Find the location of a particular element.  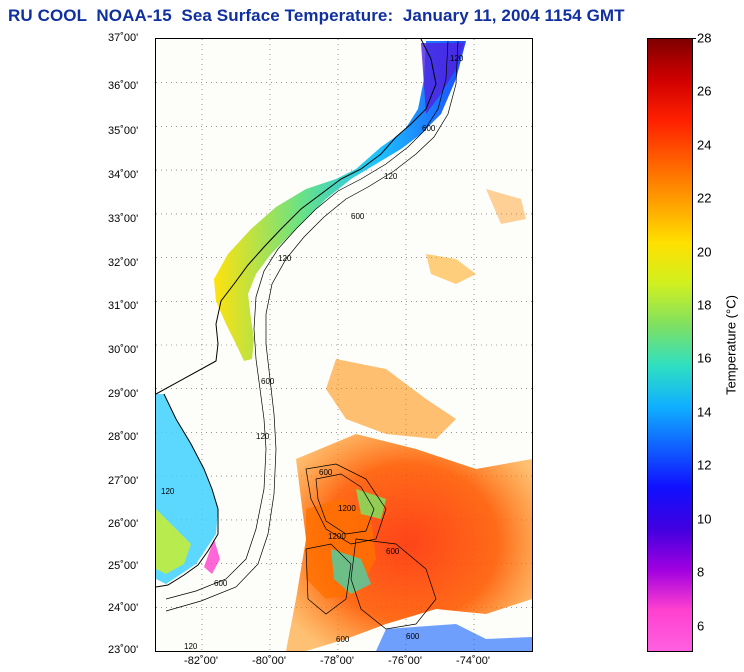

lat-label: 28˚00' is located at coordinates (123, 437).